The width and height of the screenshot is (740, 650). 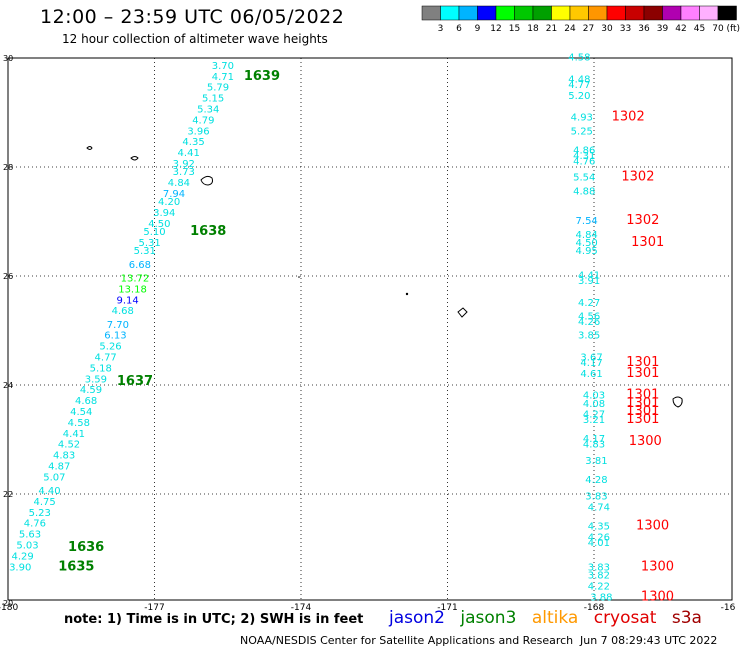 What do you see at coordinates (169, 202) in the screenshot?
I see `wave-height-label: 4.20` at bounding box center [169, 202].